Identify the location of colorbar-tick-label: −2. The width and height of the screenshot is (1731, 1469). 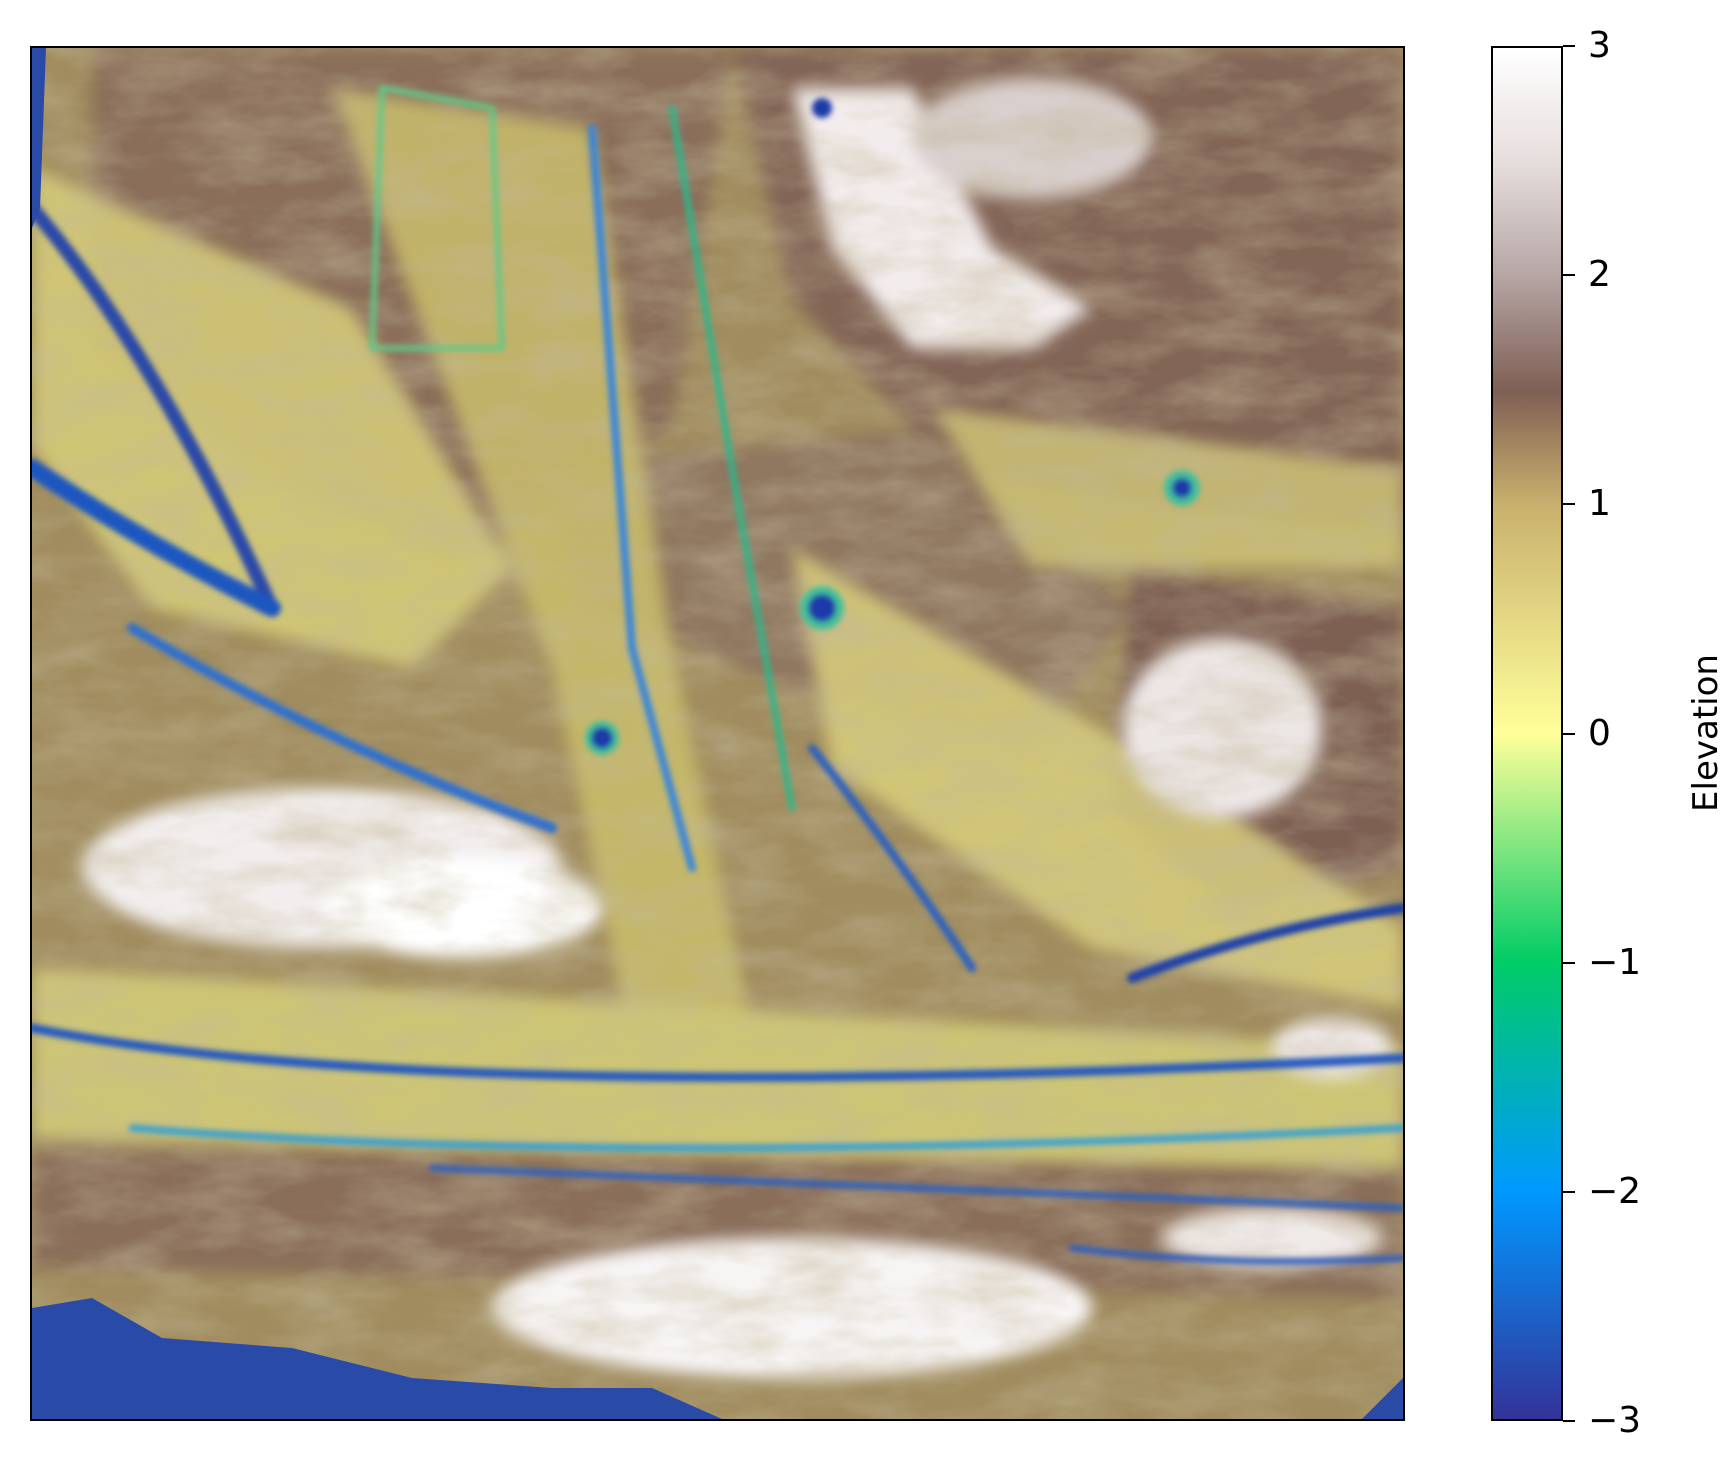
(1615, 1191).